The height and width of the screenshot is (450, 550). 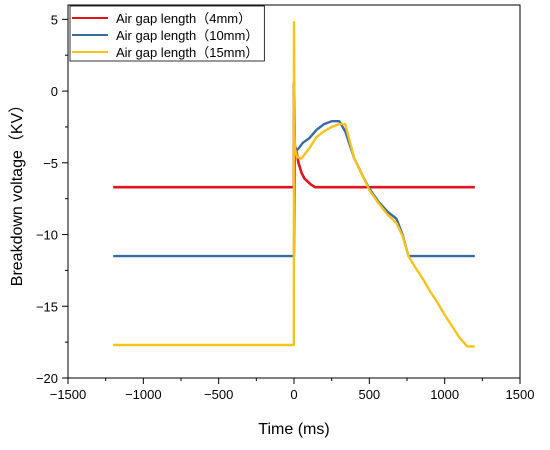 I want to click on y-tick-label: 0, so click(x=54, y=91).